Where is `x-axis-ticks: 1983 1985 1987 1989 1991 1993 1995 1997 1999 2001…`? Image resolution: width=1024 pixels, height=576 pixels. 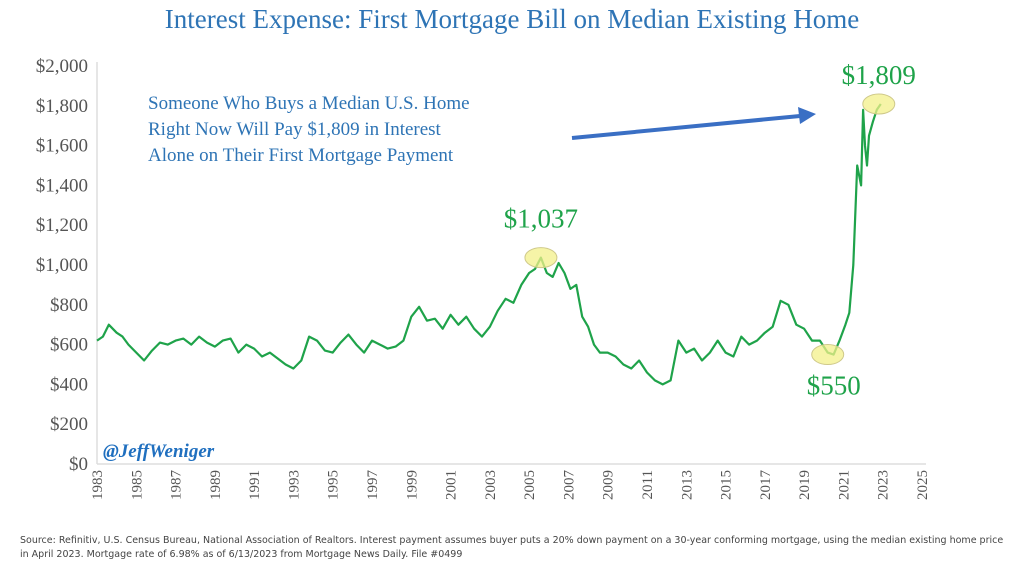 x-axis-ticks: 1983 1985 1987 1989 1991 1993 1995 1997 1999 2001… is located at coordinates (510, 485).